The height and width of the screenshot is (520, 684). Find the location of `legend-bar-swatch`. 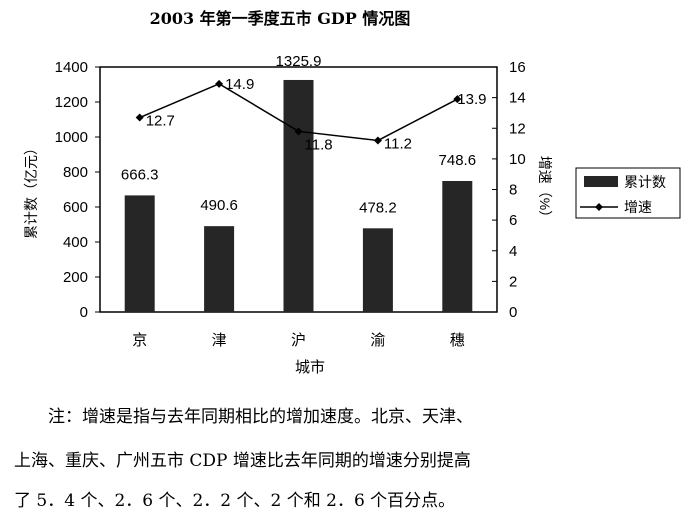

legend-bar-swatch is located at coordinates (601, 181).